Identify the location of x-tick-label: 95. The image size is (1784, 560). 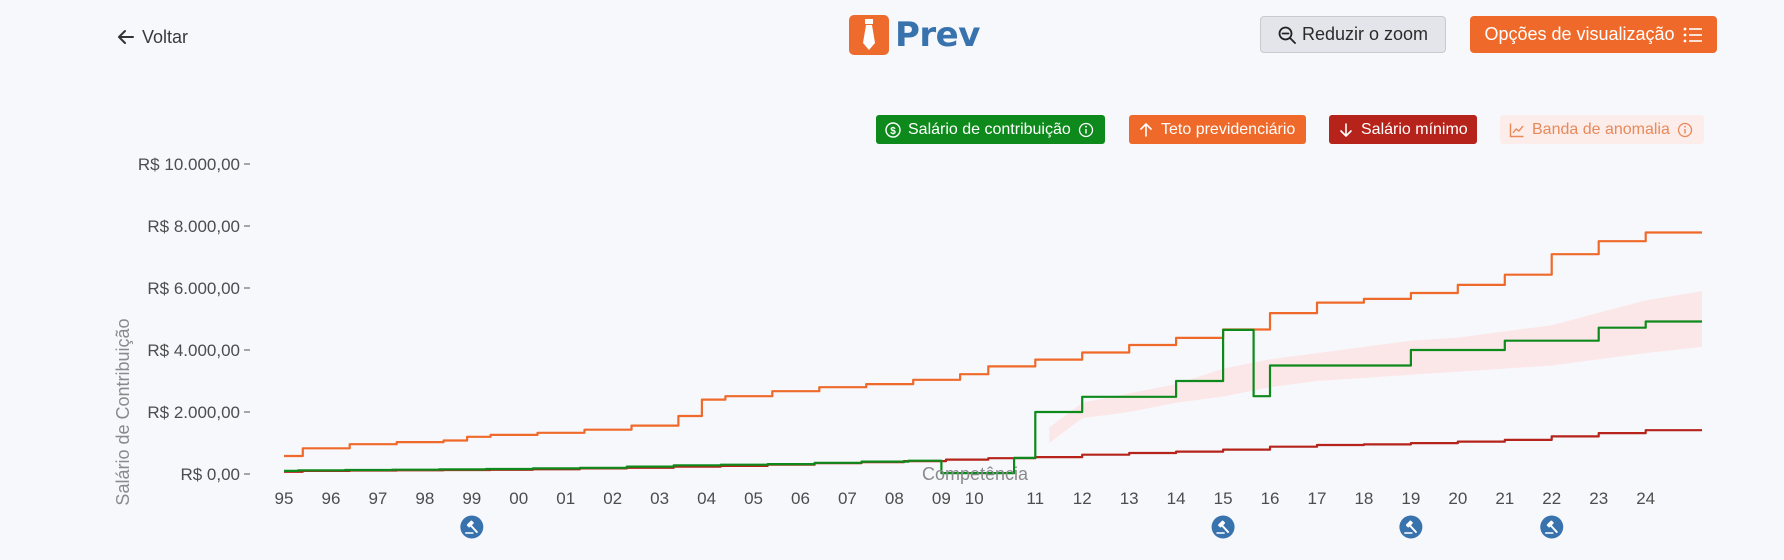
(284, 498).